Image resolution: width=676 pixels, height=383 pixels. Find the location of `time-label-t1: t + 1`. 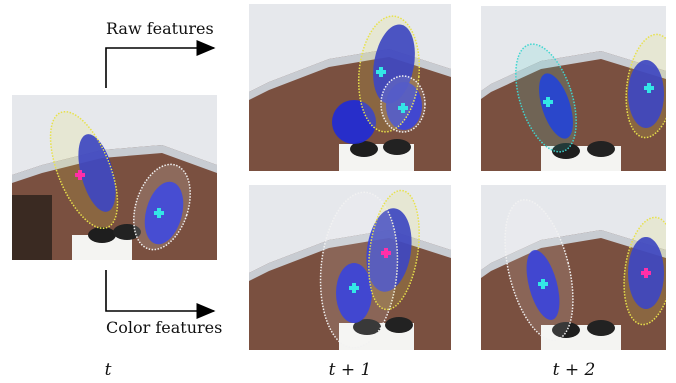

time-label-t1: t + 1 is located at coordinates (350, 370).